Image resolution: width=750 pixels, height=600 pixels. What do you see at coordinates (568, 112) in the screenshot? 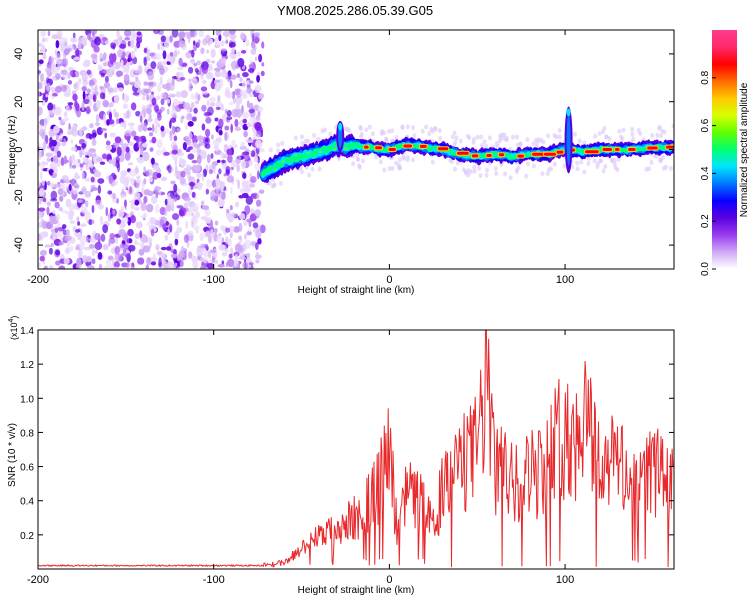
I see `spike-tip` at bounding box center [568, 112].